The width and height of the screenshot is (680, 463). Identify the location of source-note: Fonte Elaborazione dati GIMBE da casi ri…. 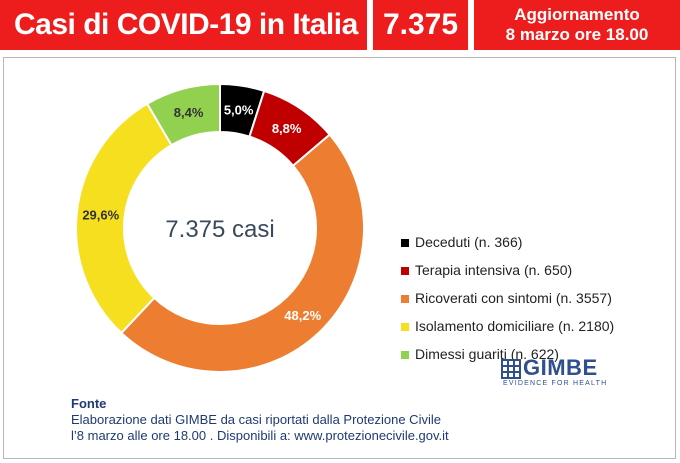
(260, 420).